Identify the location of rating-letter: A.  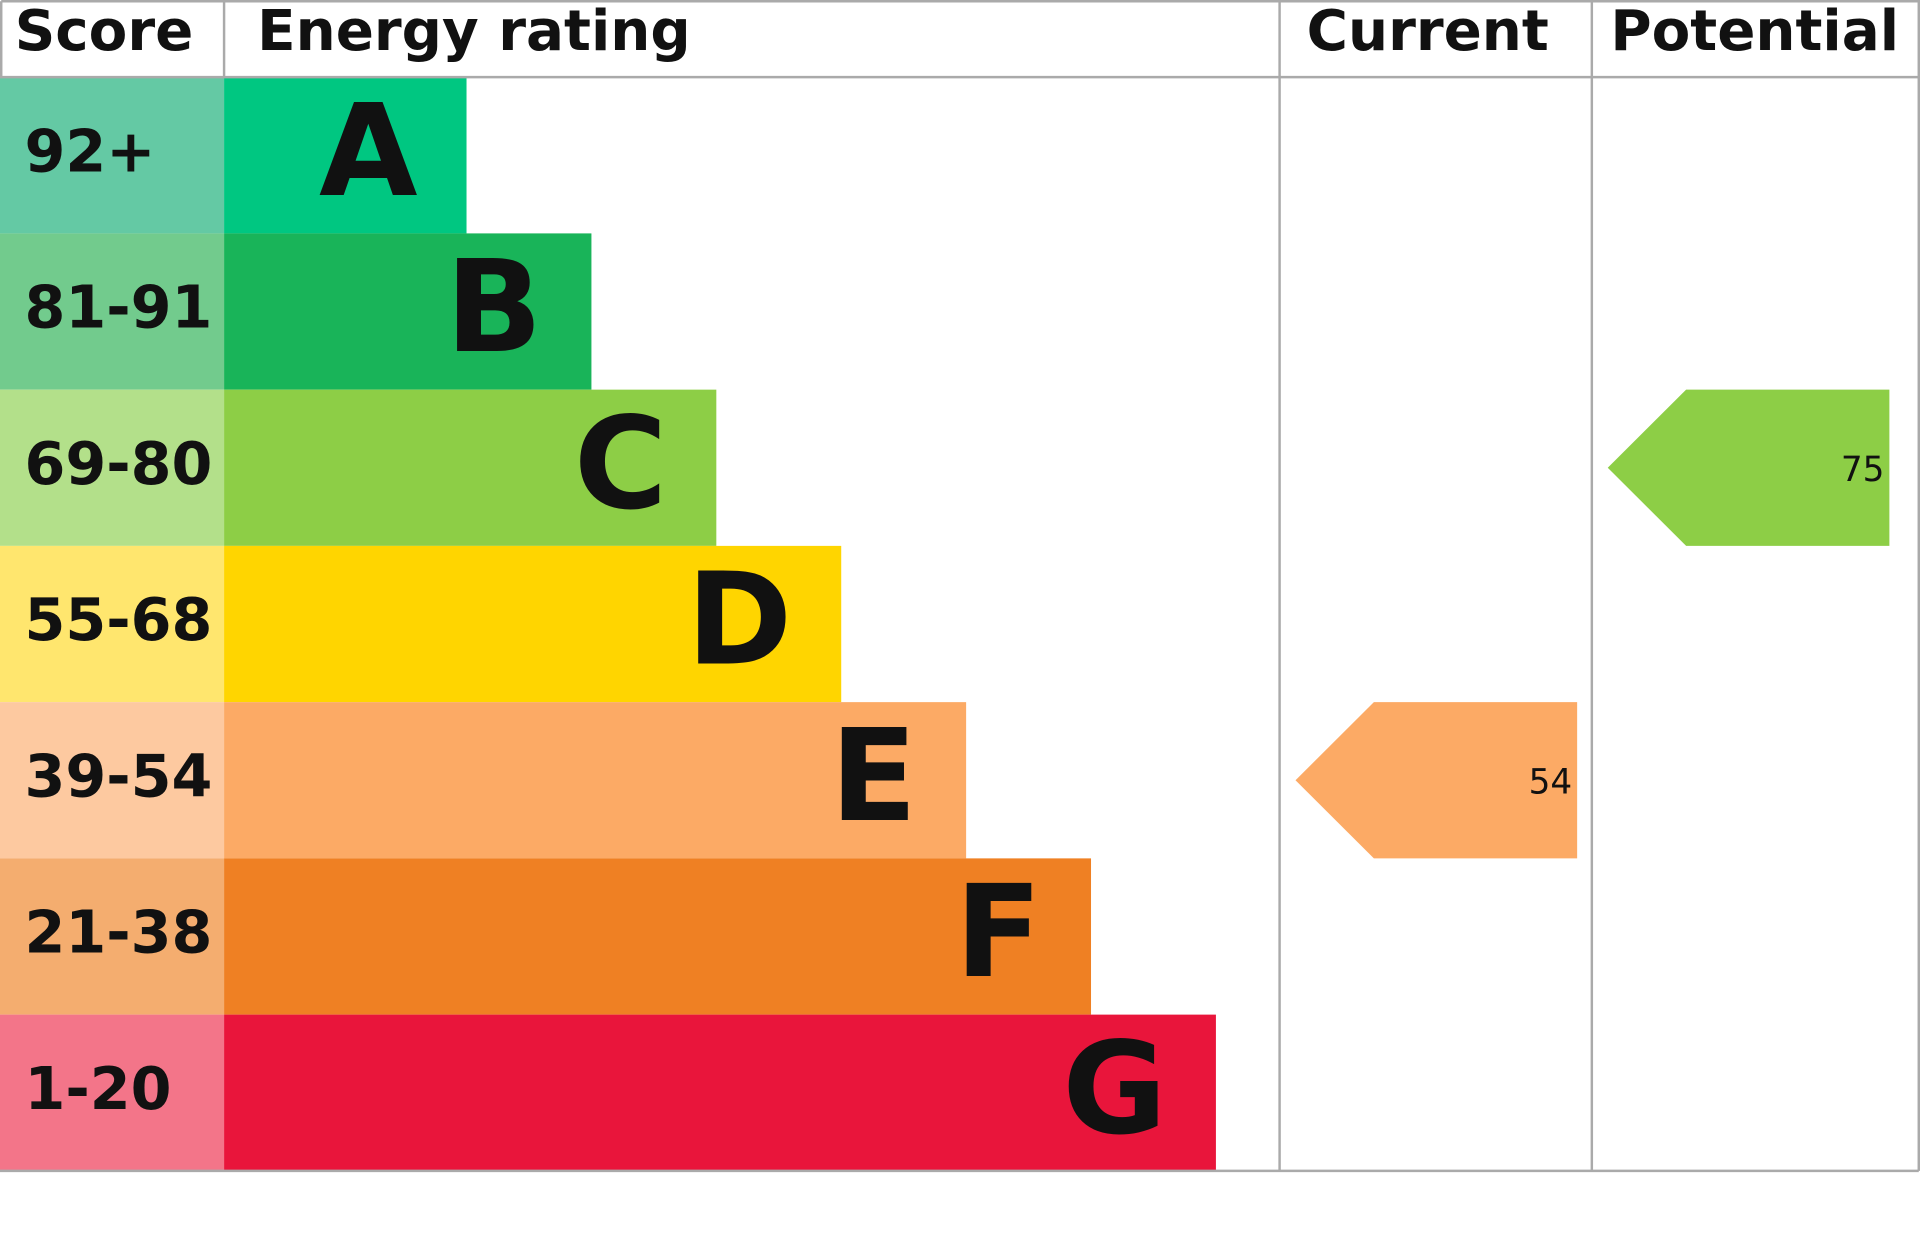
(368, 152).